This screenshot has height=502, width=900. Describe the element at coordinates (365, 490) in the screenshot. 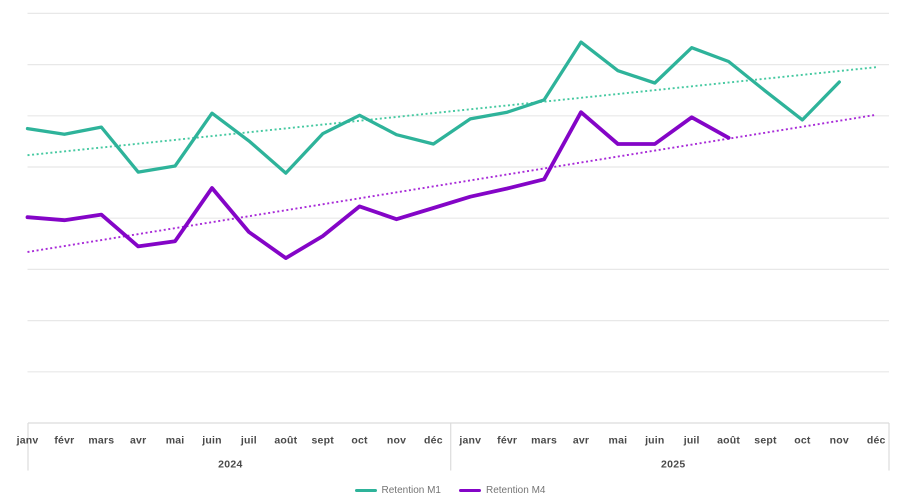

I see `legend-swatch-retention-m1` at that location.